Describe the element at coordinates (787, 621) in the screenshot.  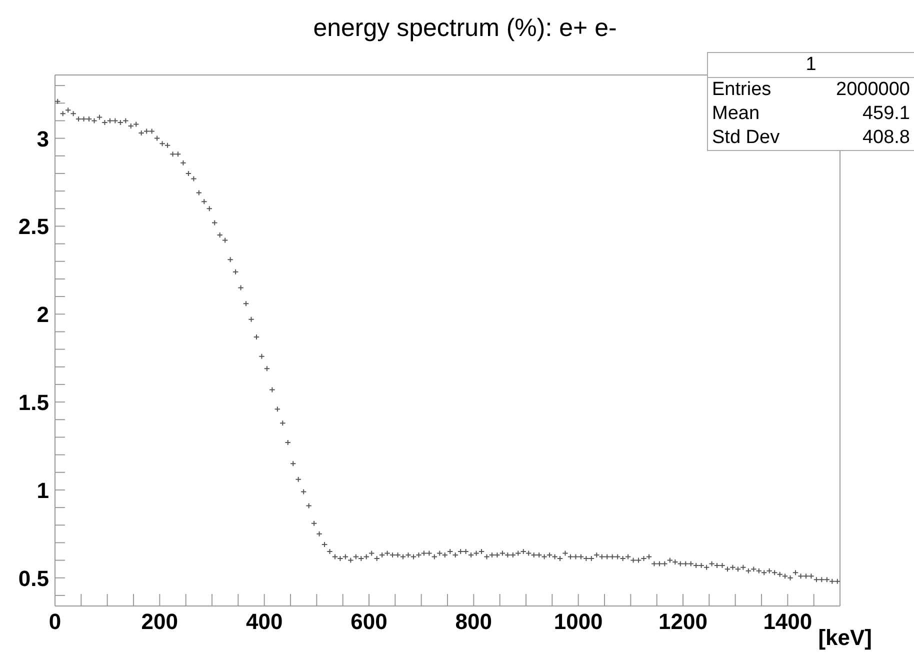
I see `x-tick-label: 1400` at that location.